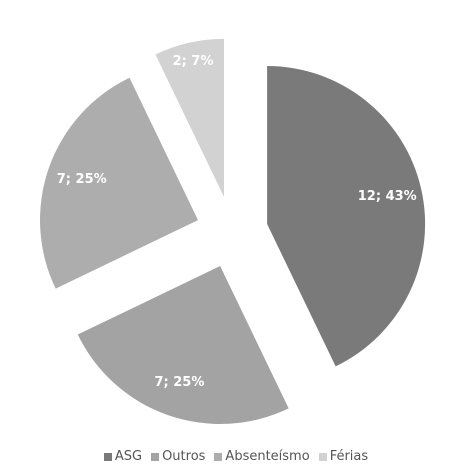  I want to click on legend-item-outros: Outros, so click(178, 456).